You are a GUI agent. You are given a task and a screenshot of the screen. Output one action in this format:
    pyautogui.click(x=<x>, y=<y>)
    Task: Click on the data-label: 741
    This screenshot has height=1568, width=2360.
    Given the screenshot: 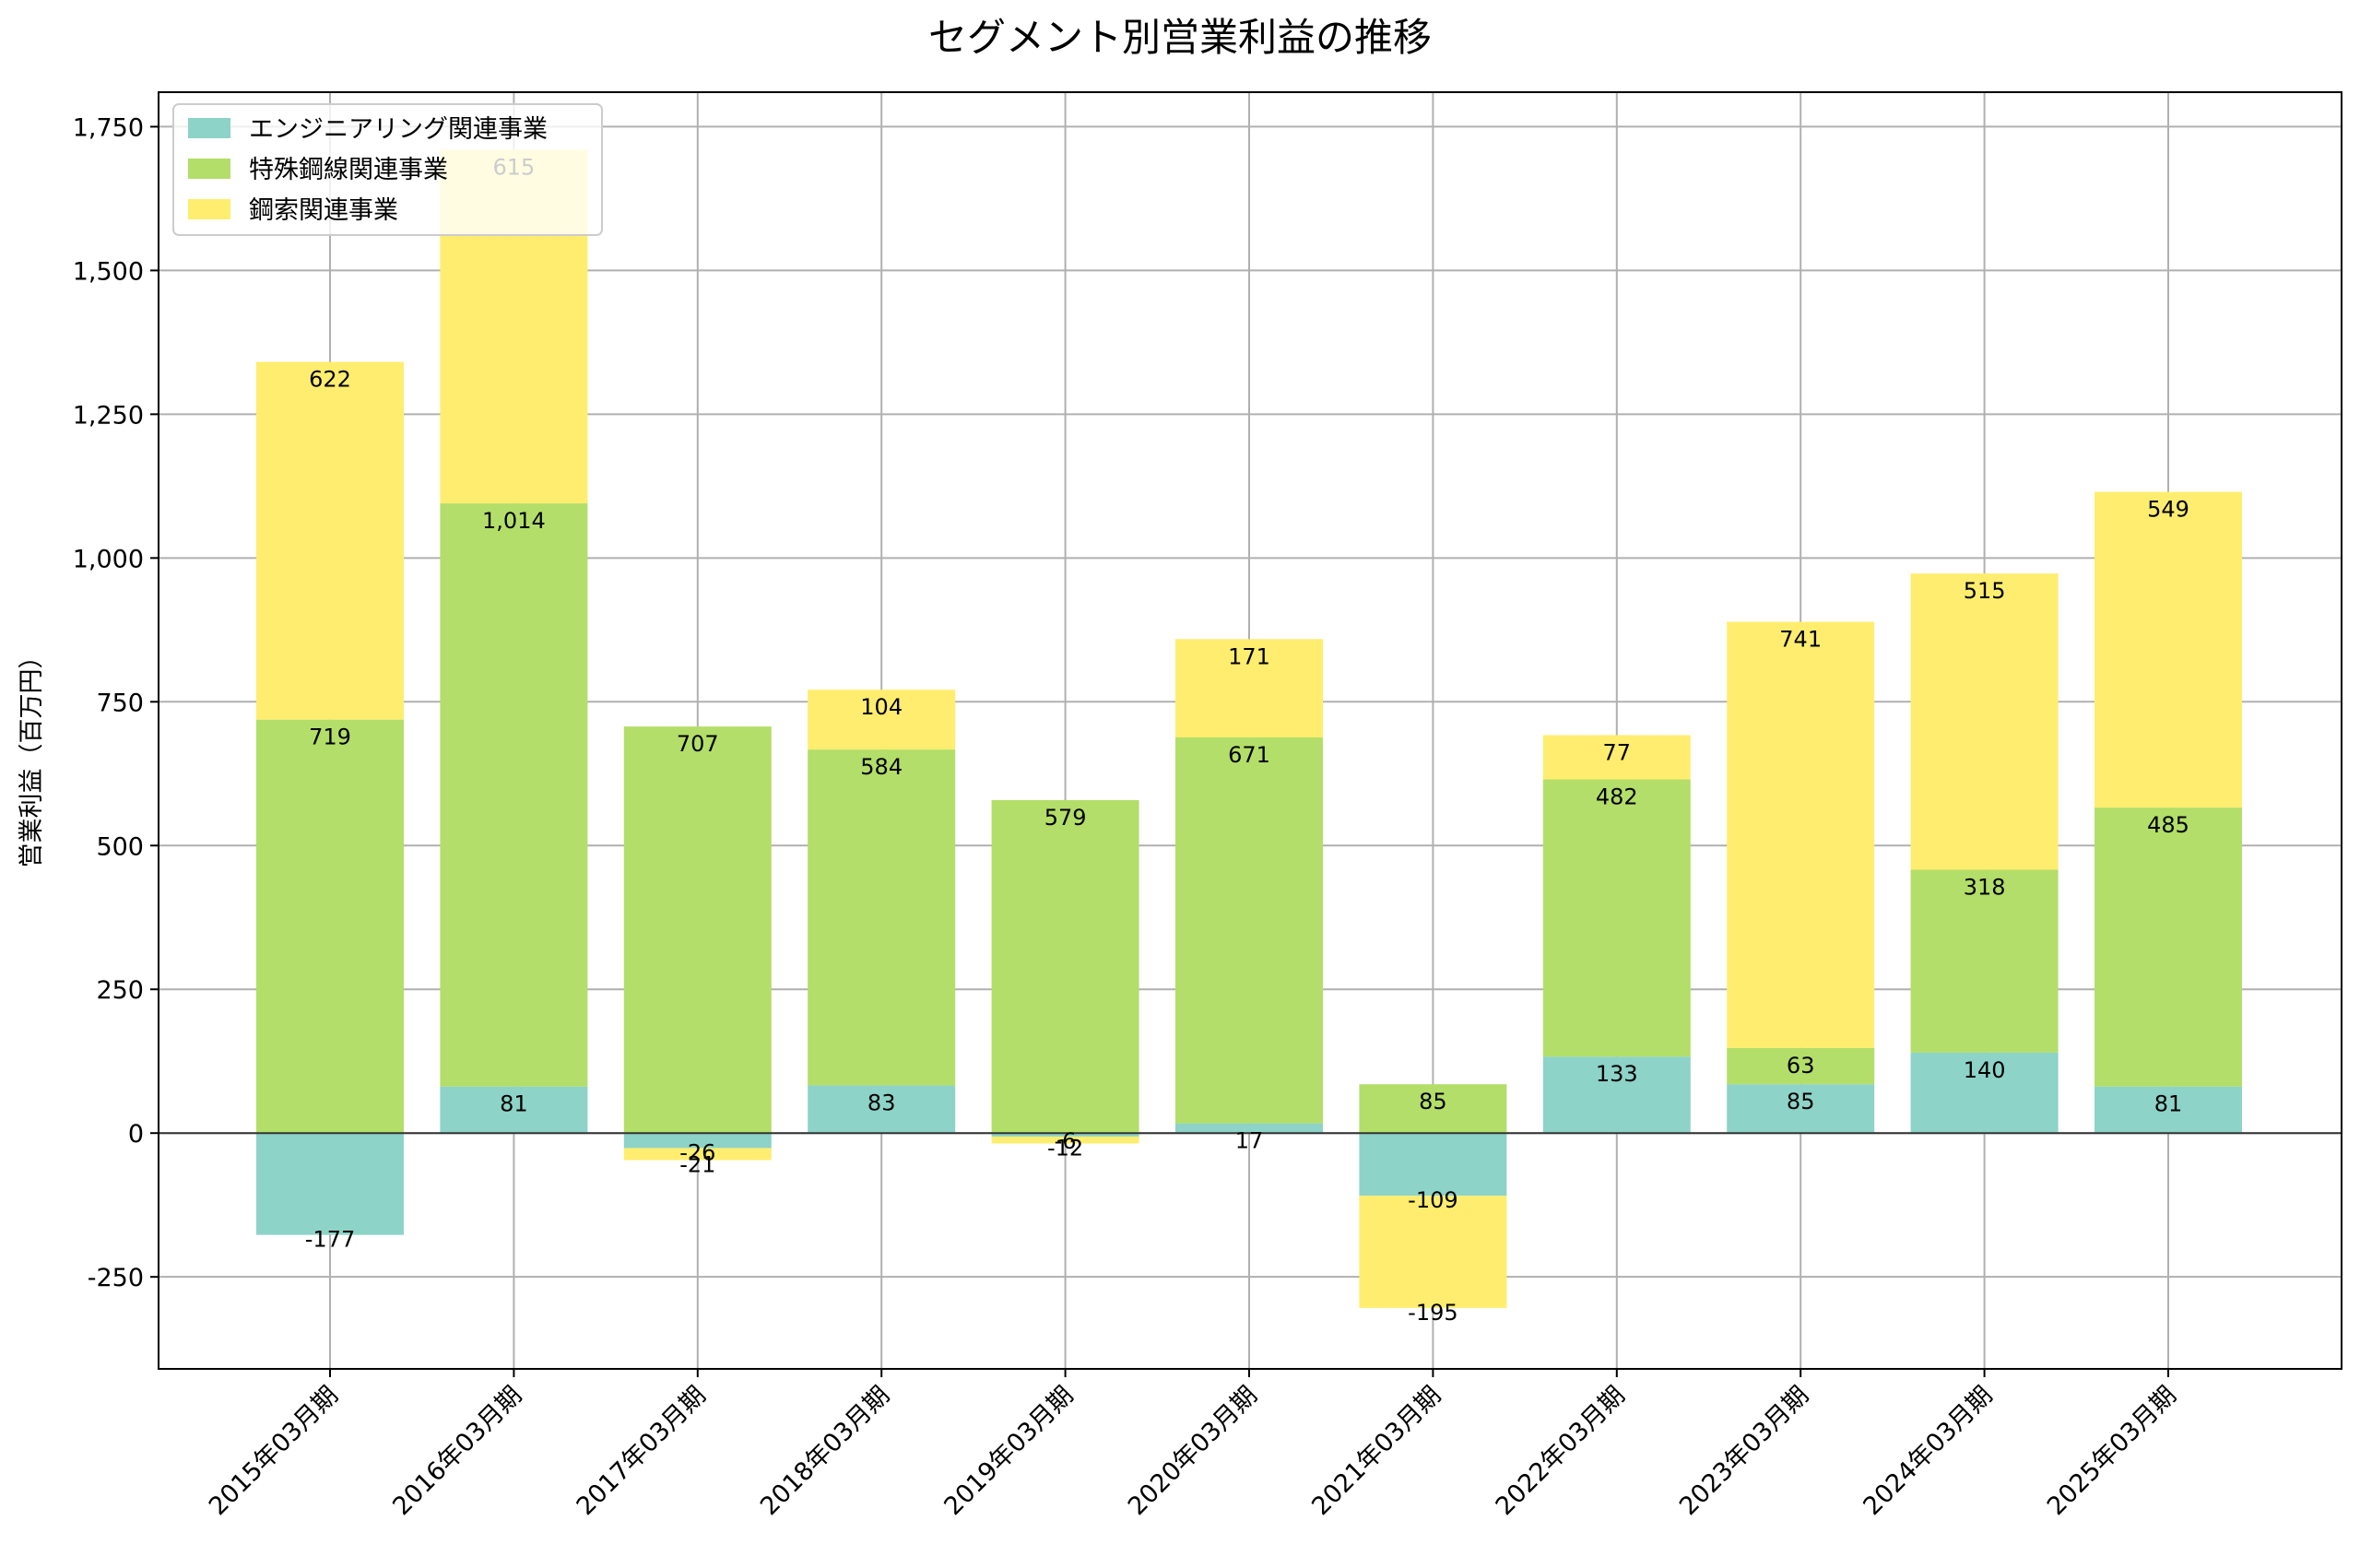 What is the action you would take?
    pyautogui.click(x=1800, y=640)
    